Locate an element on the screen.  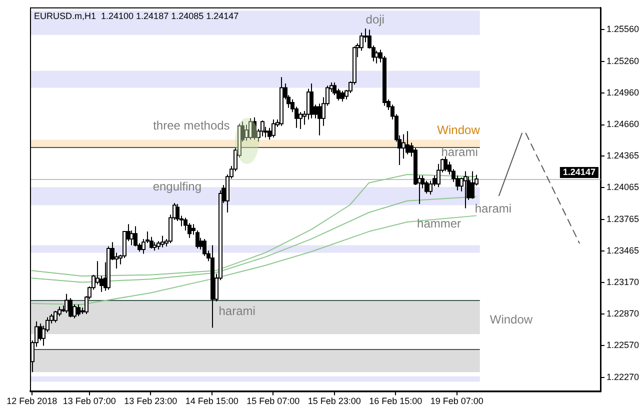
y-tick-label: 1.22270 is located at coordinates (623, 377).